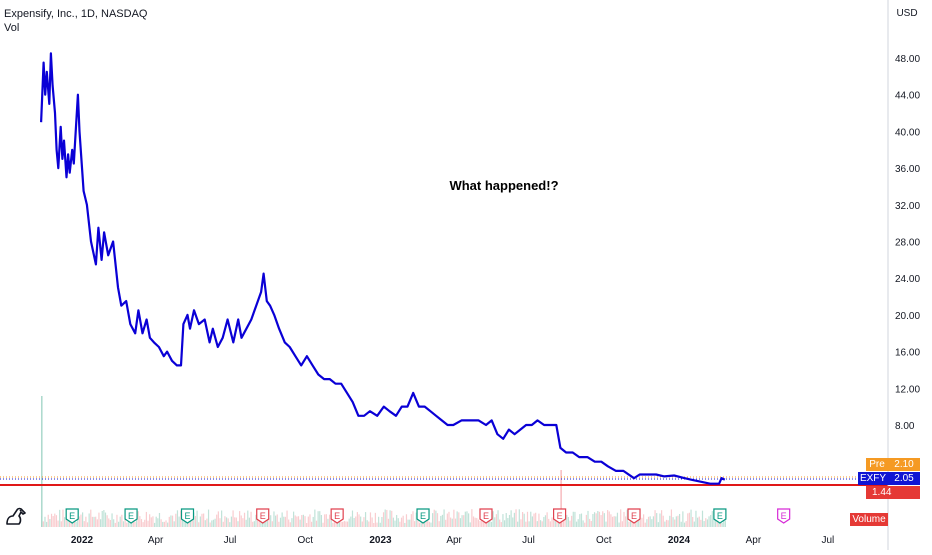  What do you see at coordinates (907, 132) in the screenshot?
I see `y-tick-label: 40.00` at bounding box center [907, 132].